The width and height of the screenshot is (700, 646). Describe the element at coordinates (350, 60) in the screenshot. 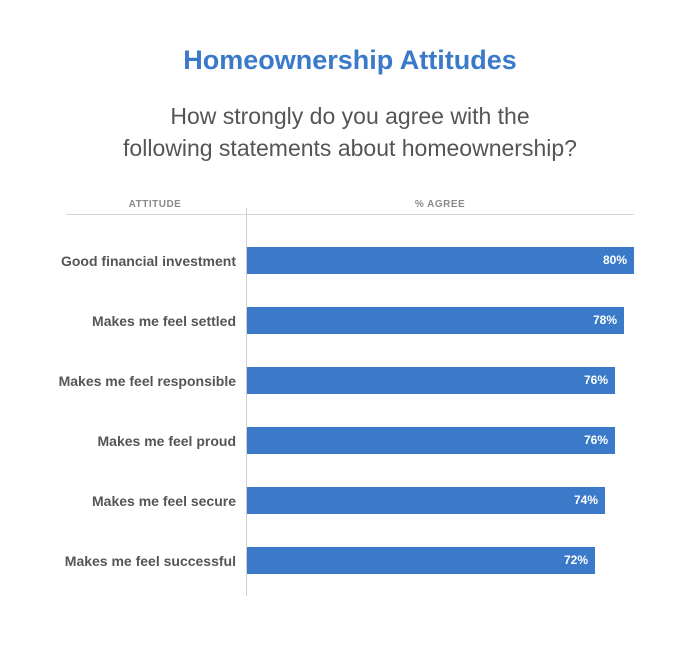

I see `chart-title: Homeownership Attitudes` at that location.